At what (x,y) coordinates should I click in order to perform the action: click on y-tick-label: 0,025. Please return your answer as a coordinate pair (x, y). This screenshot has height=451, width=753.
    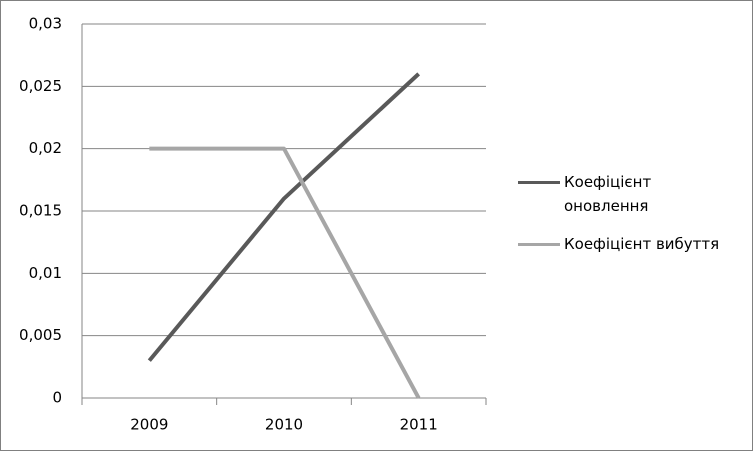
    Looking at the image, I should click on (40, 86).